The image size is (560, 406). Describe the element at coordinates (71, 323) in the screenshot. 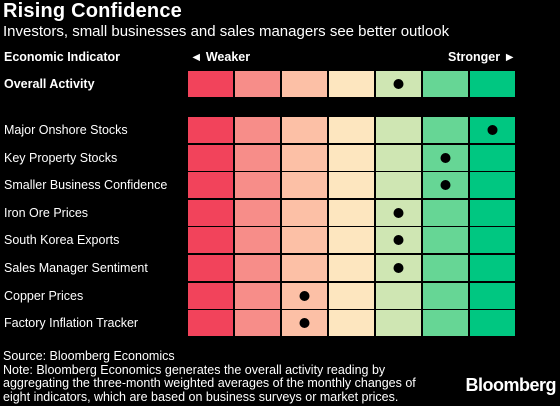

I see `row-label: Factory Inflation Tracker` at that location.